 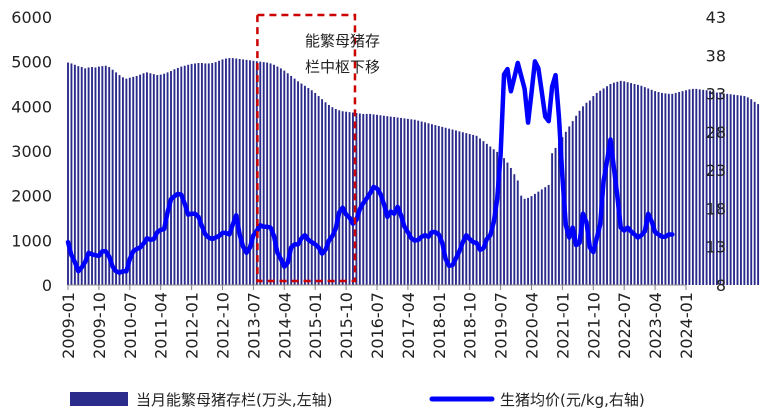 What do you see at coordinates (315, 325) in the screenshot?
I see `x-tick-label: 2015-01` at bounding box center [315, 325].